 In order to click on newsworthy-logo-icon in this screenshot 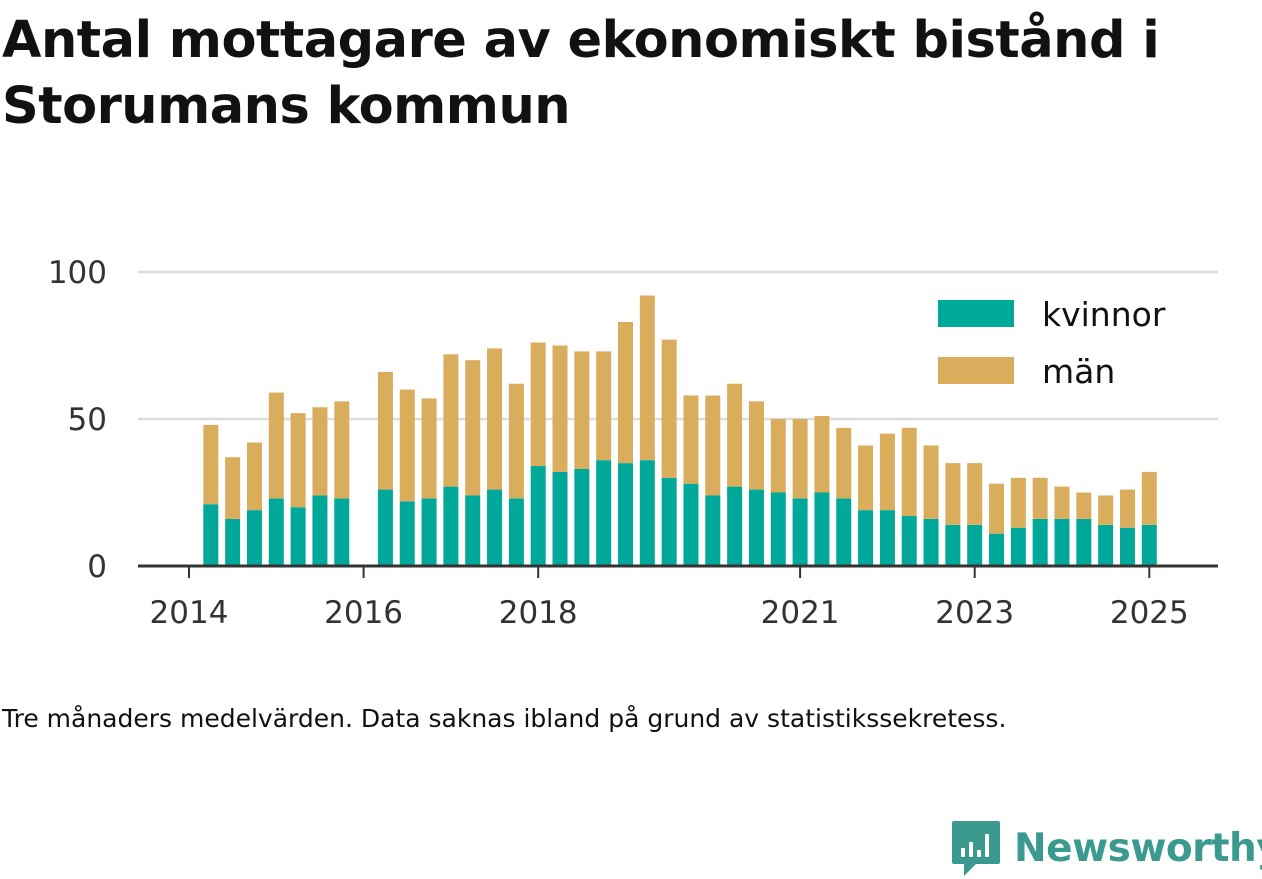, I will do `click(976, 848)`.